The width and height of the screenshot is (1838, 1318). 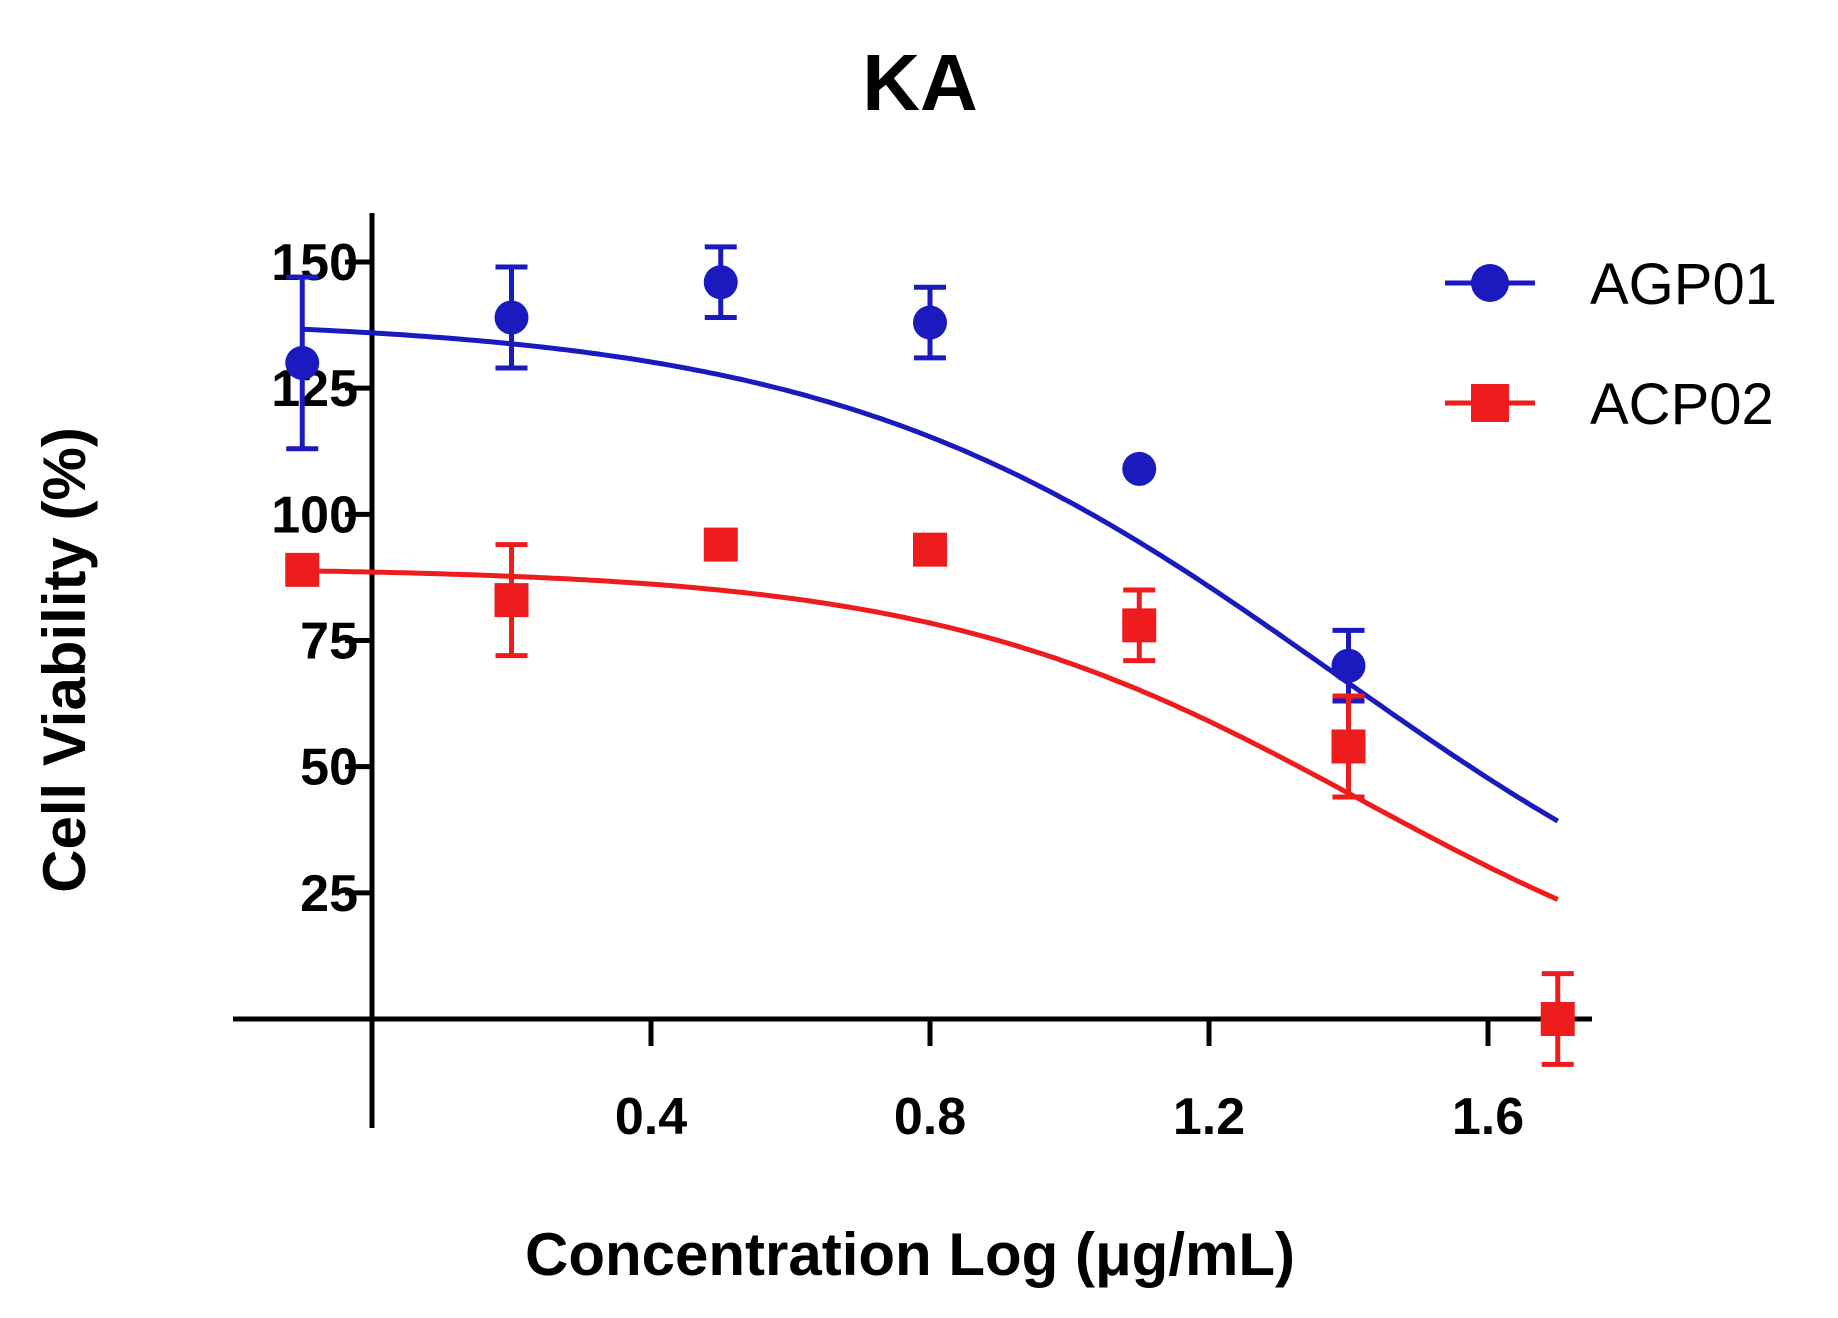 I want to click on y-axis-label: Cell Viability (%), so click(x=64, y=660).